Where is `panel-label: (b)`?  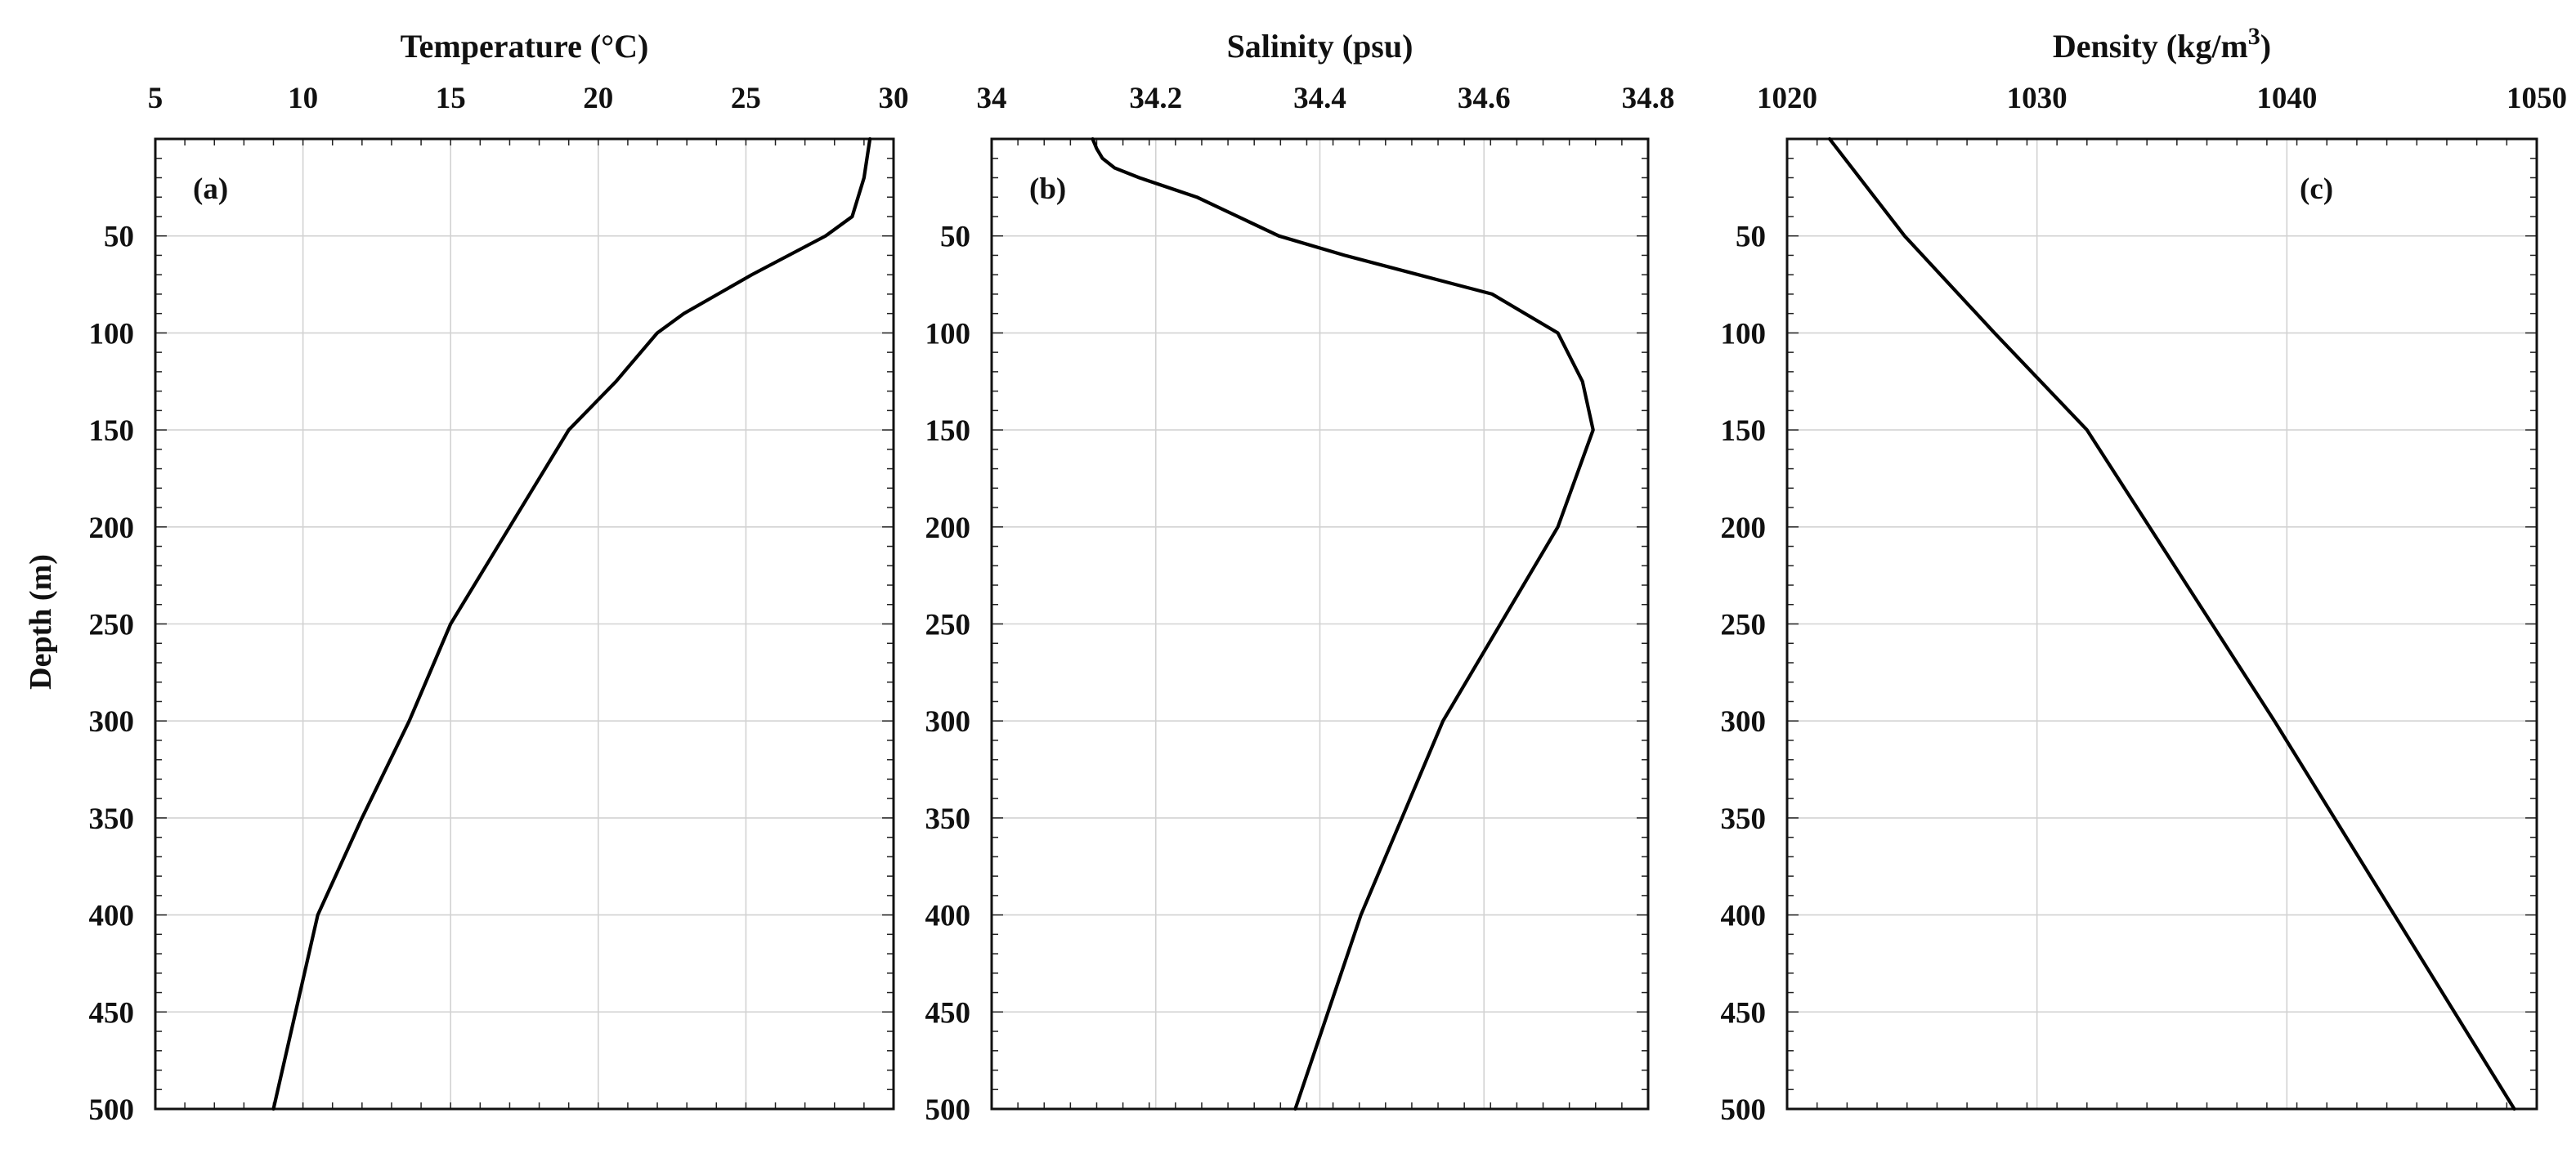 panel-label: (b) is located at coordinates (1048, 189).